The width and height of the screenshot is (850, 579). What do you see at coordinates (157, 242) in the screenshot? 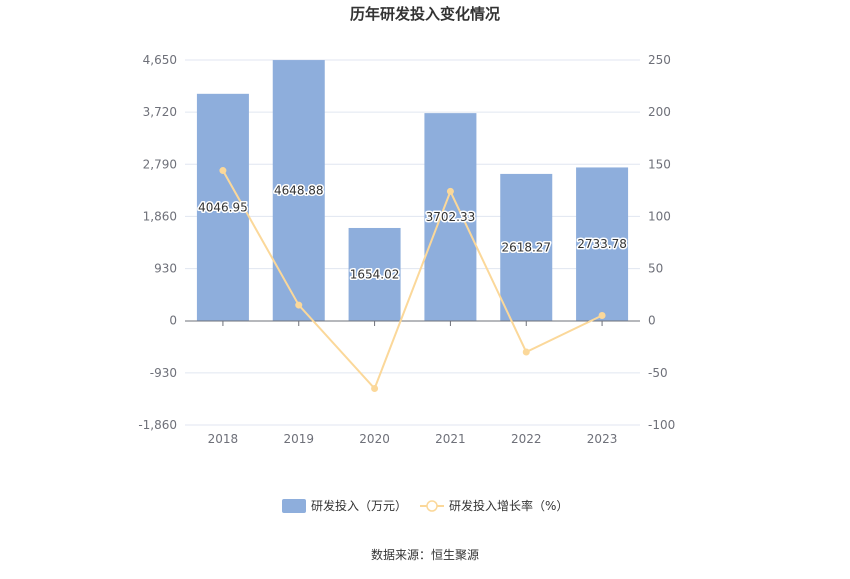
I see `left-y-axis: 4,650 3,720 2,790 1,860 930 0 -930 -1,860` at bounding box center [157, 242].